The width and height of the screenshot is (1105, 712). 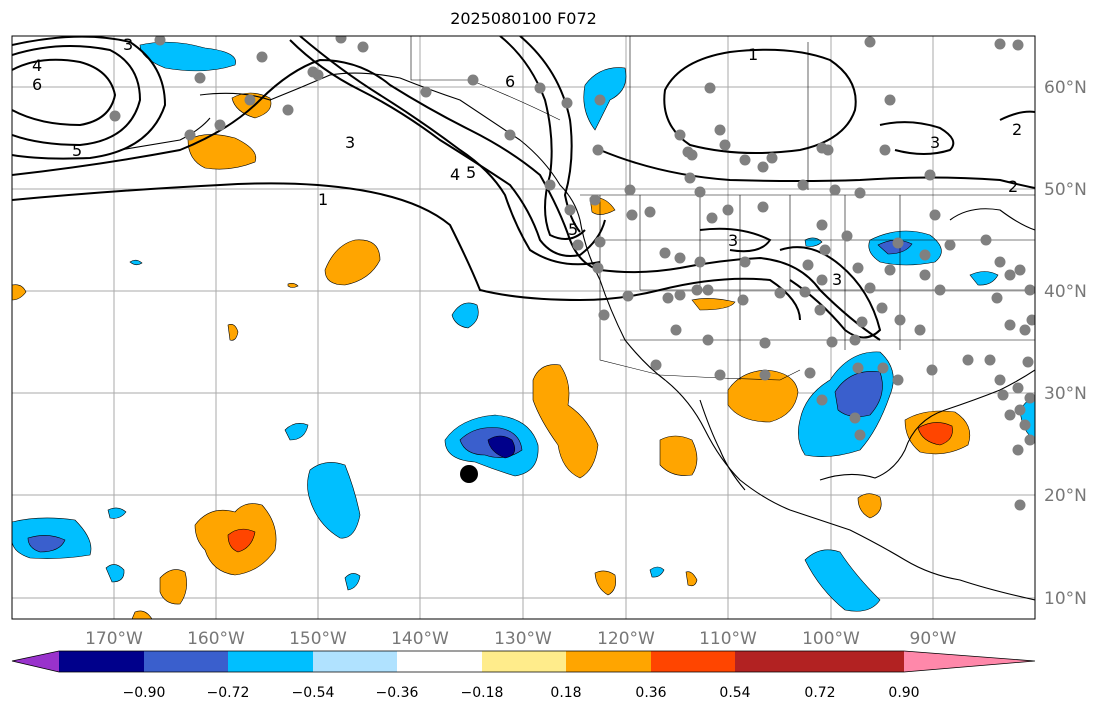 What do you see at coordinates (650, 693) in the screenshot?
I see `colorbar-tick: 0.36` at bounding box center [650, 693].